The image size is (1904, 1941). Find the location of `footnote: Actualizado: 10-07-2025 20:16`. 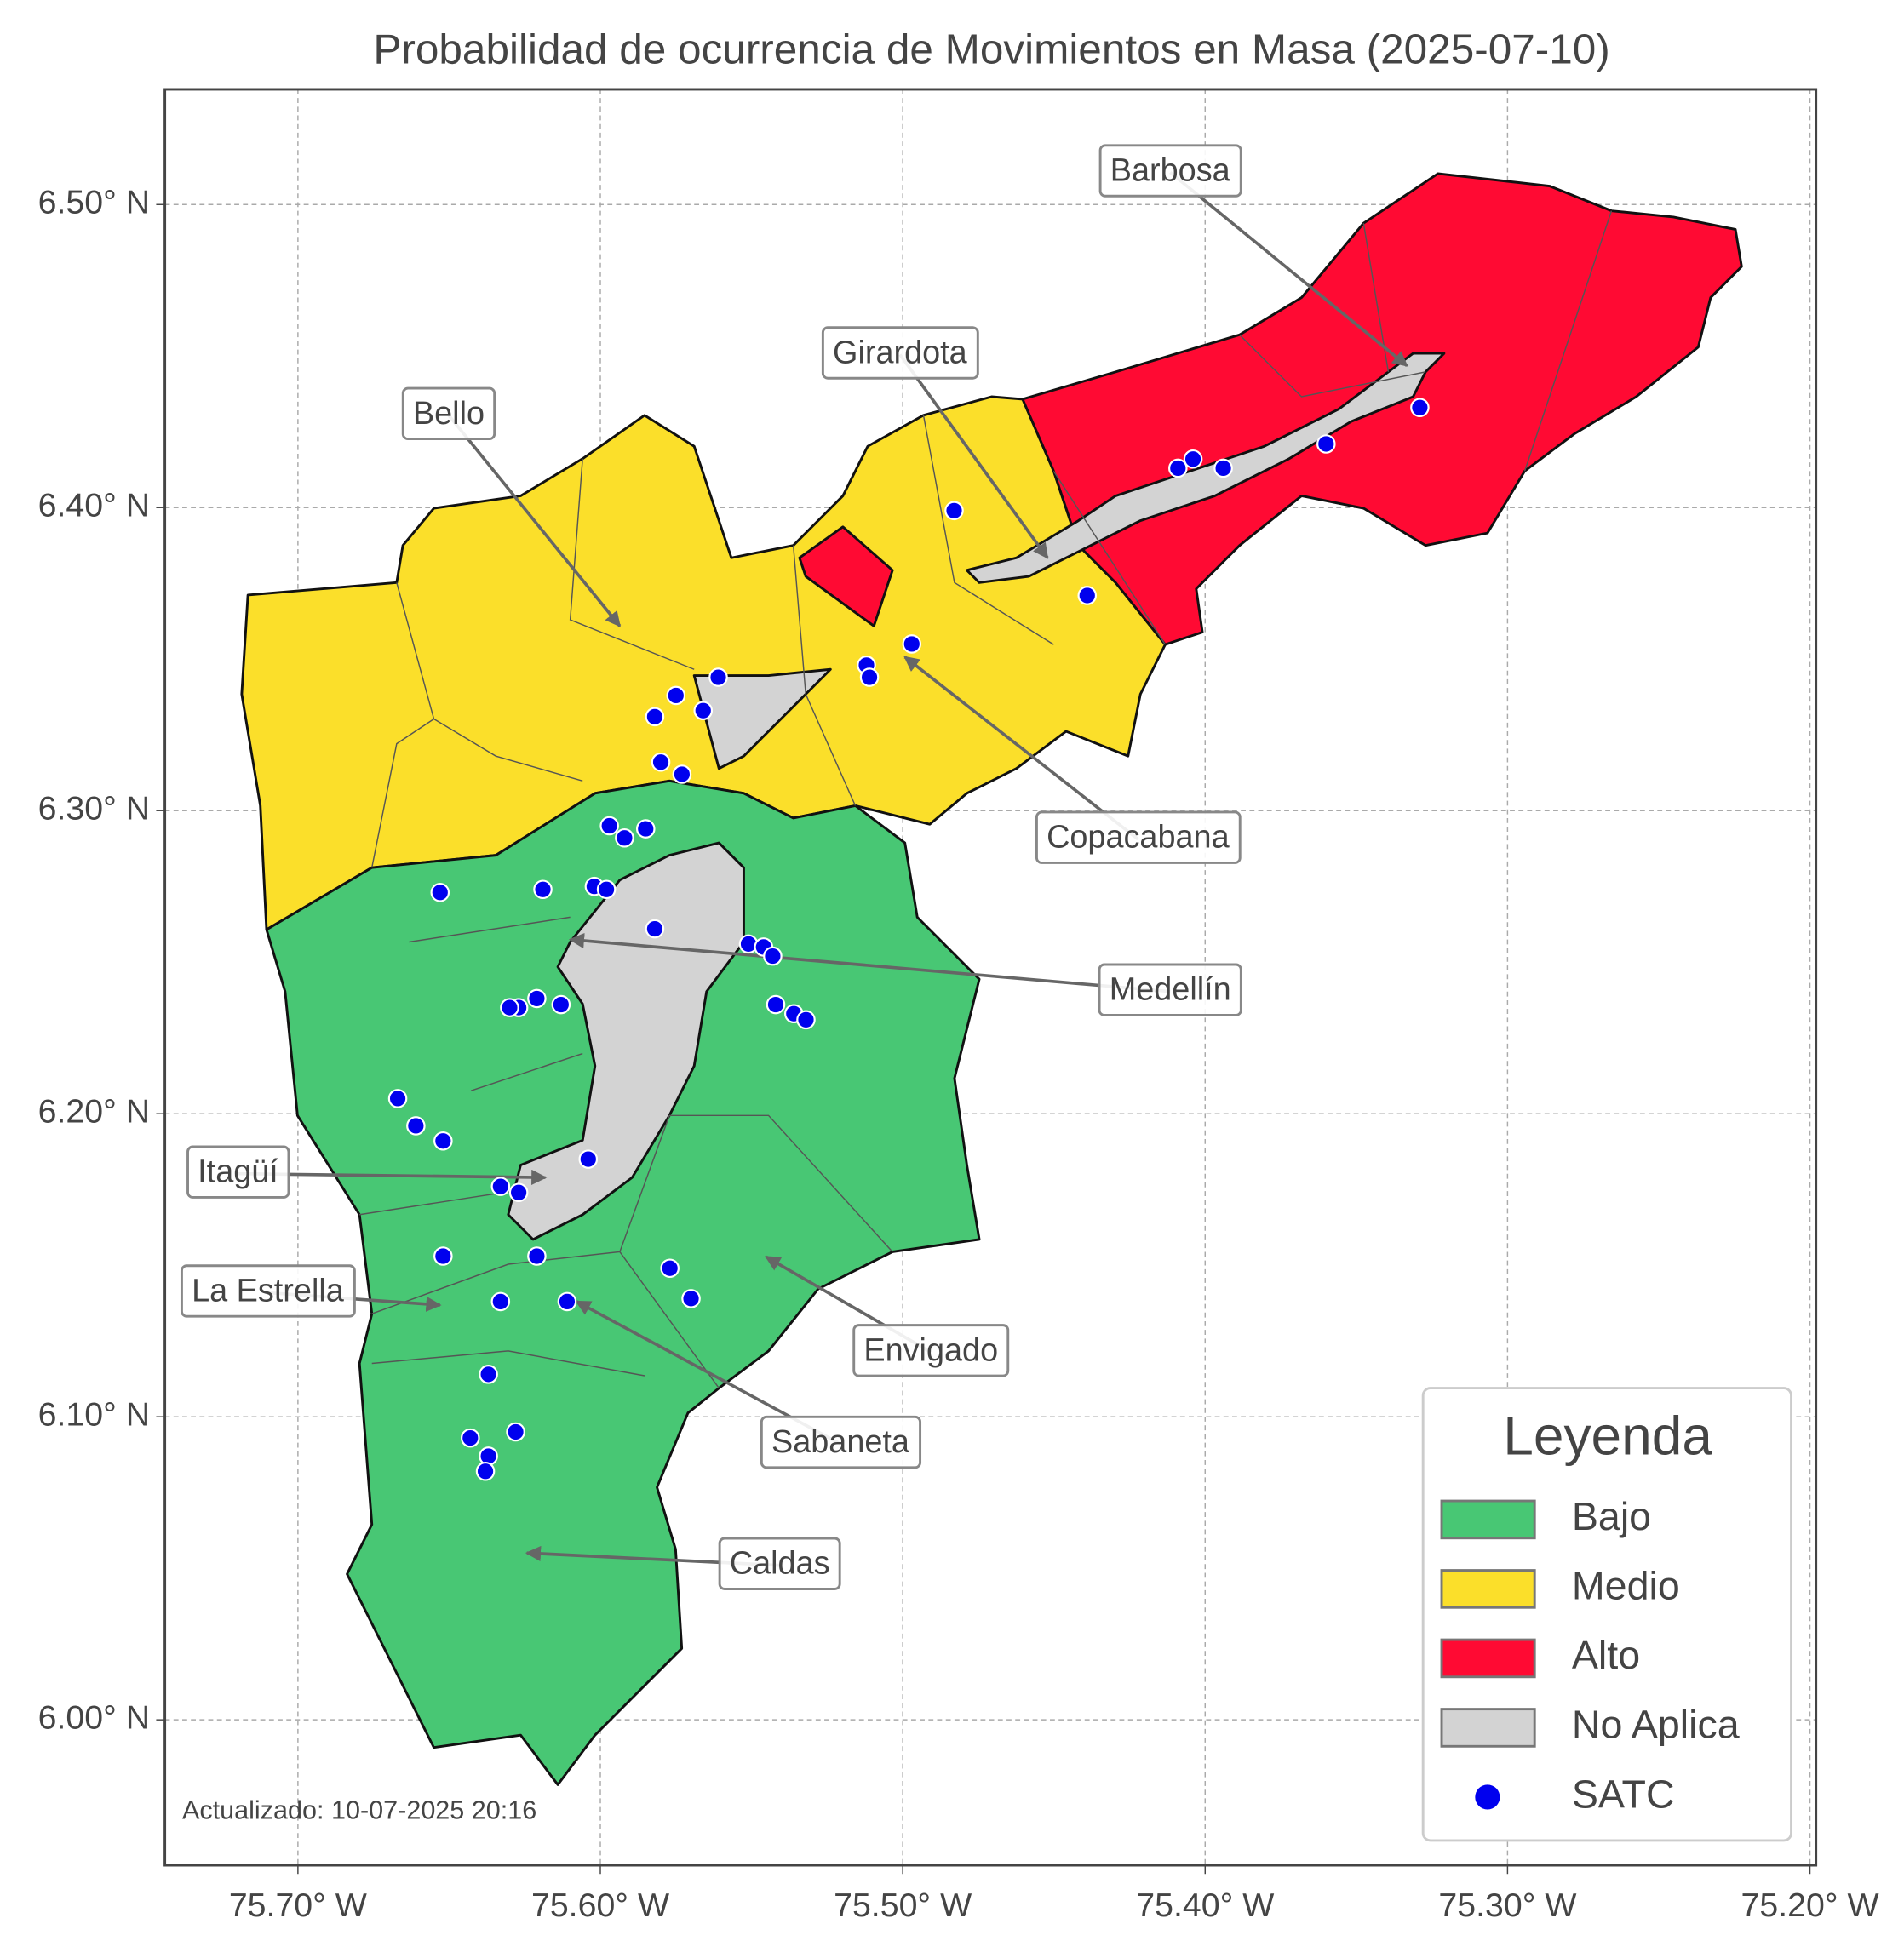

footnote: Actualizado: 10-07-2025 20:16 is located at coordinates (359, 1810).